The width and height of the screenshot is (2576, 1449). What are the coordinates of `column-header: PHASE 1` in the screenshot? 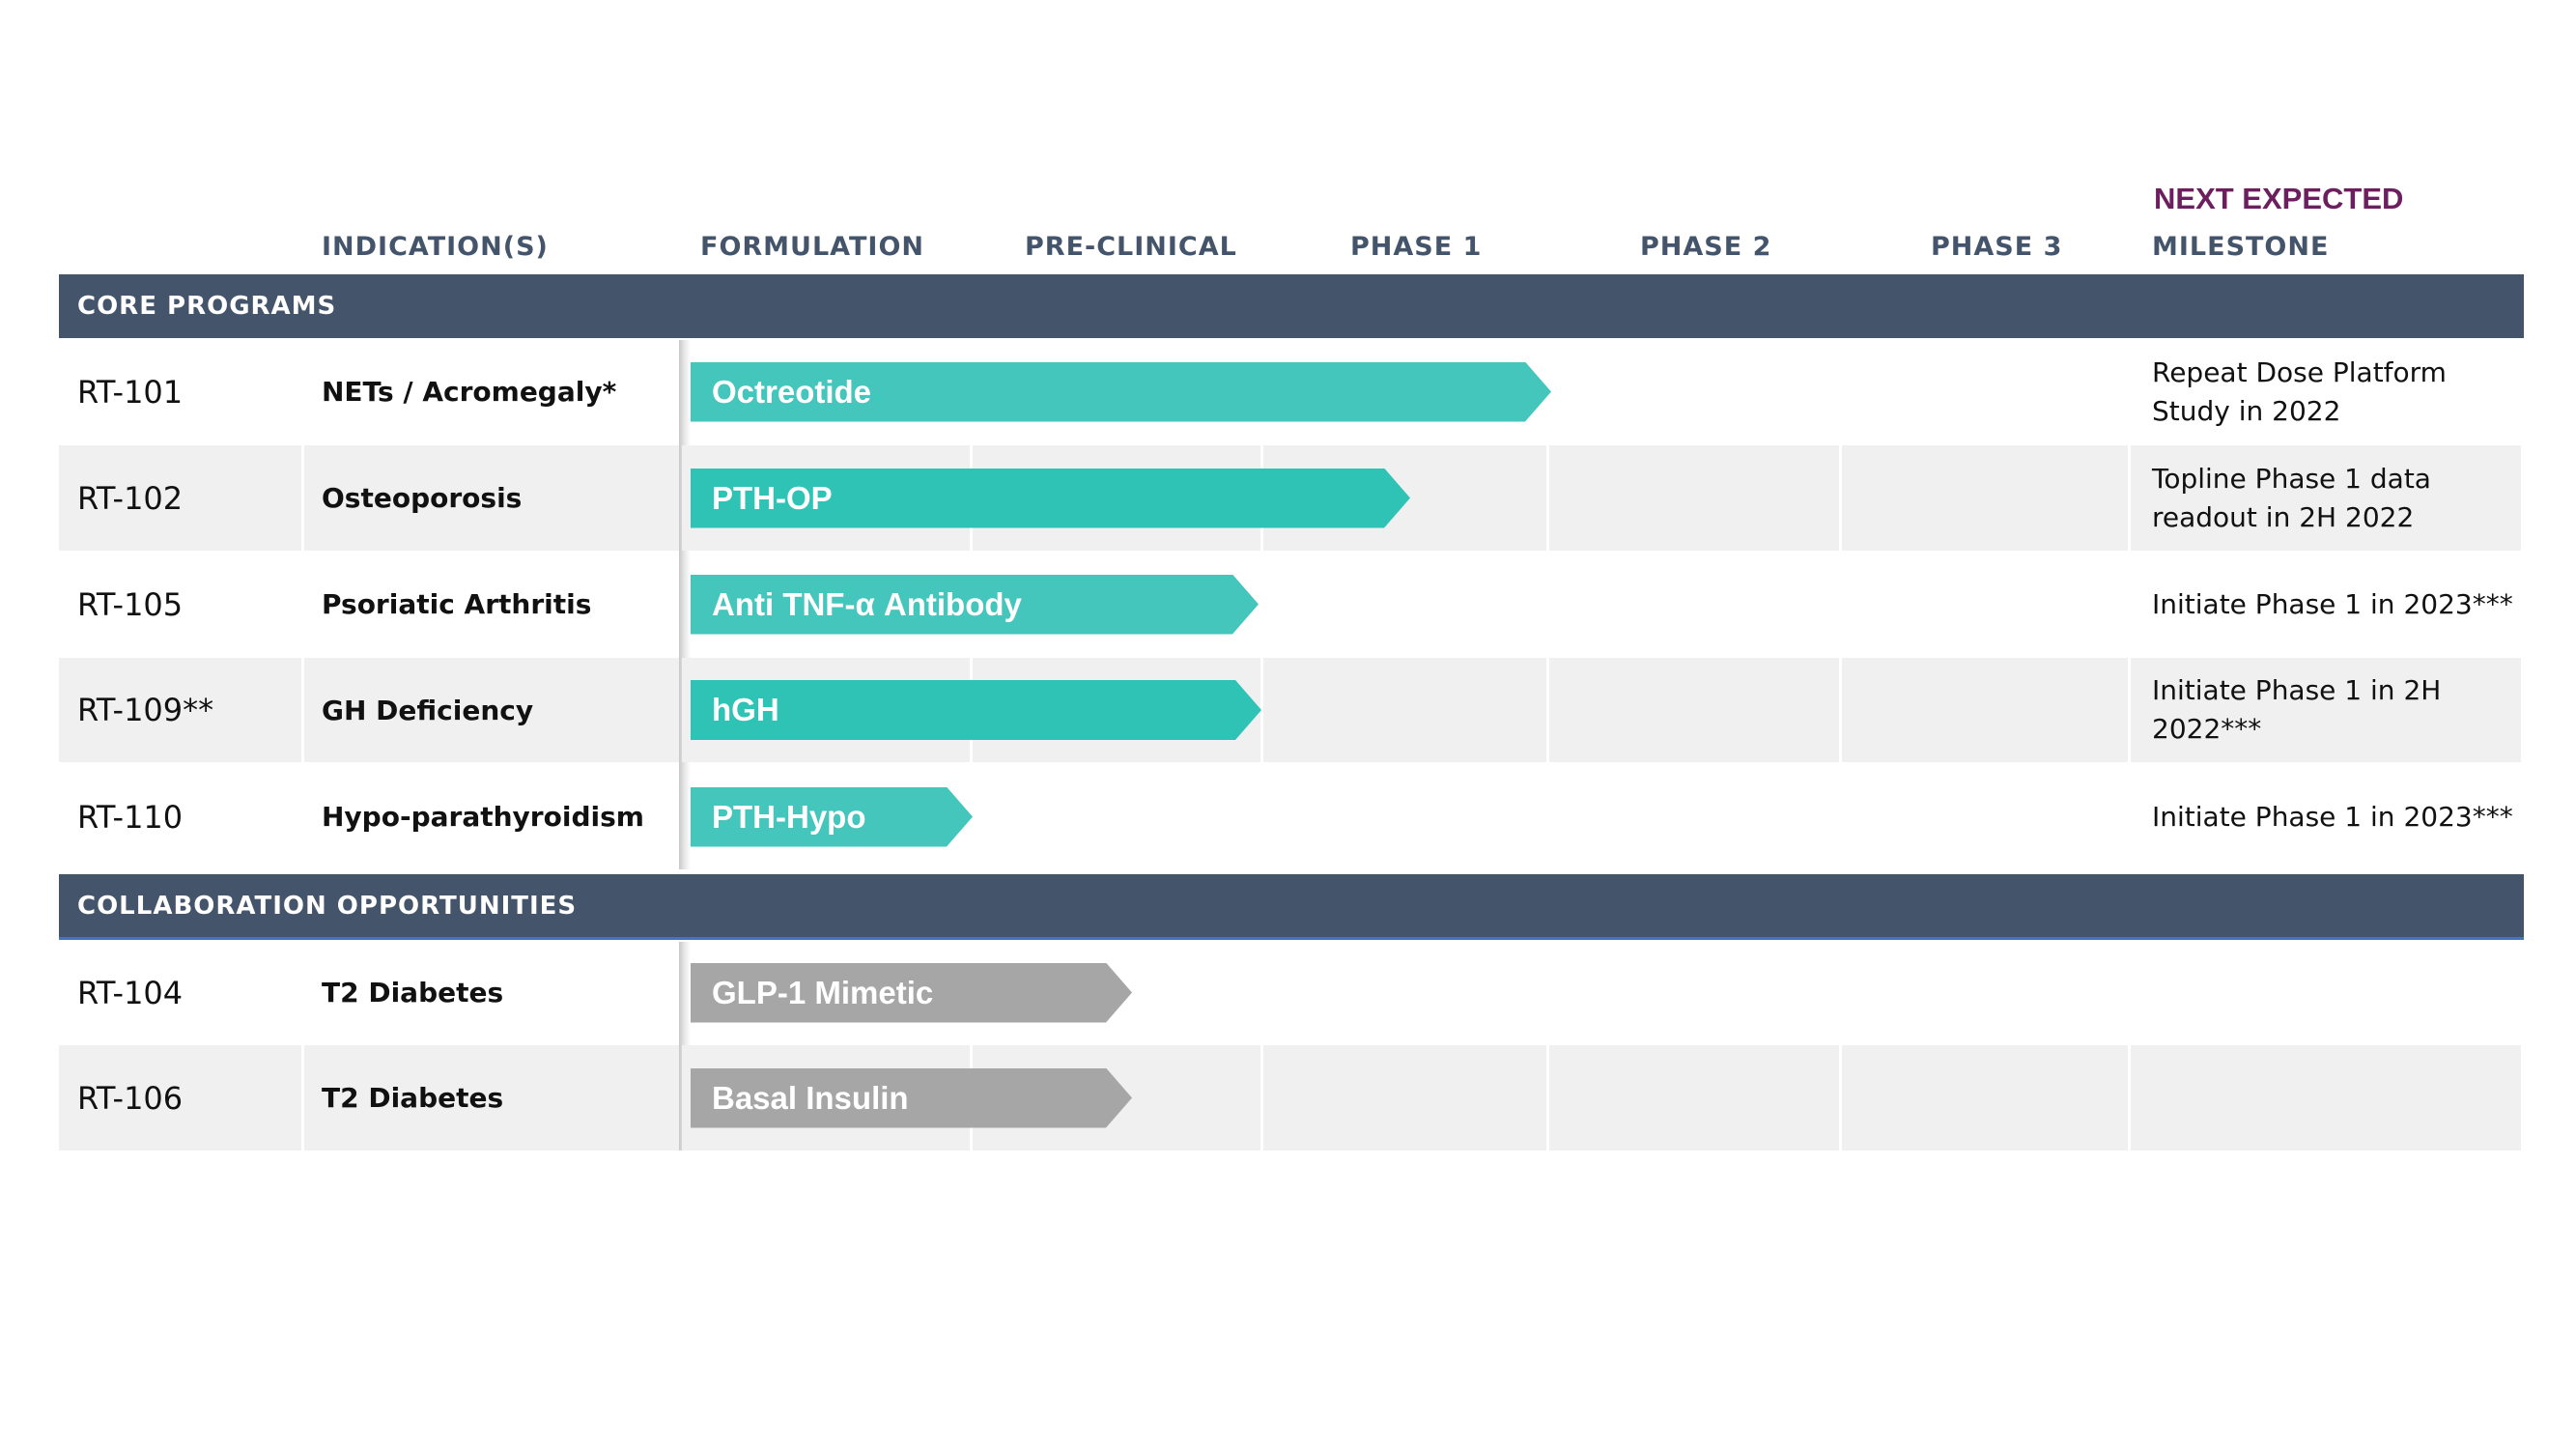 It's located at (1416, 247).